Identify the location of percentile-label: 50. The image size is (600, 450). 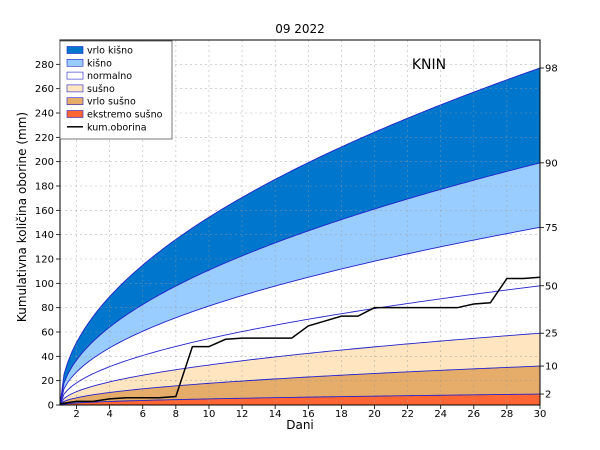
(551, 286).